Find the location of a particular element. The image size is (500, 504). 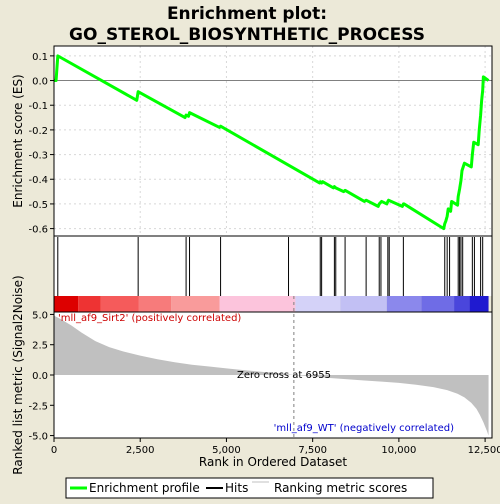

ranking-y-ticks: 5.0 2.5 0.0 -2.5 -5.0 is located at coordinates (41, 376).